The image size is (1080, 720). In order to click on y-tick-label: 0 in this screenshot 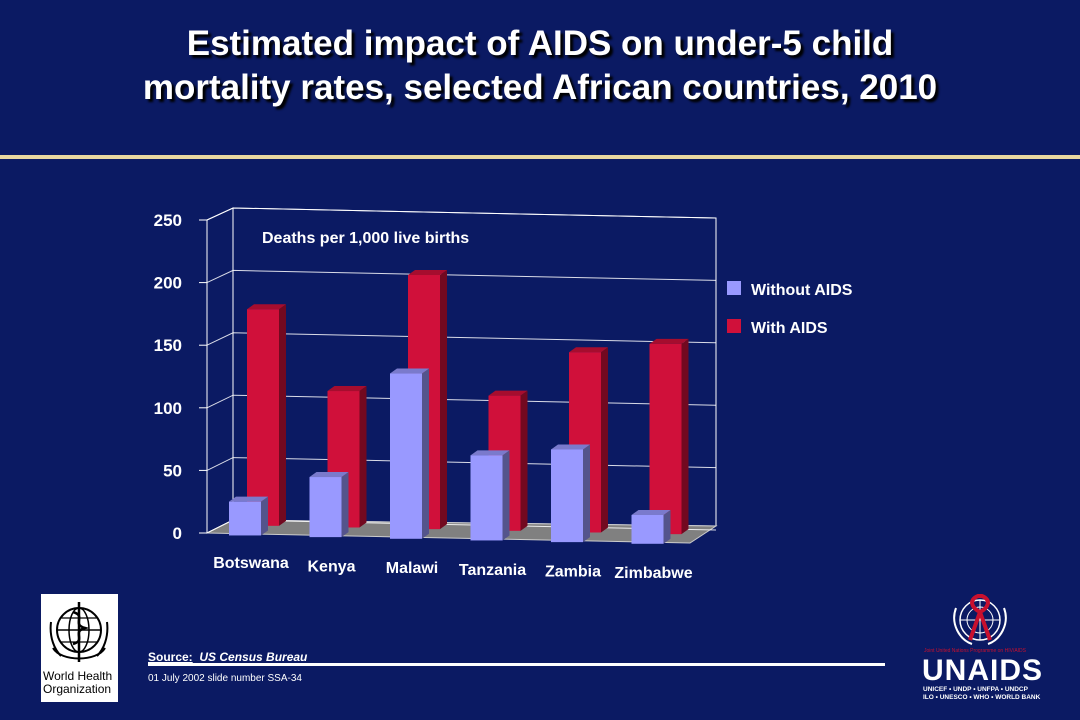, I will do `click(177, 533)`.